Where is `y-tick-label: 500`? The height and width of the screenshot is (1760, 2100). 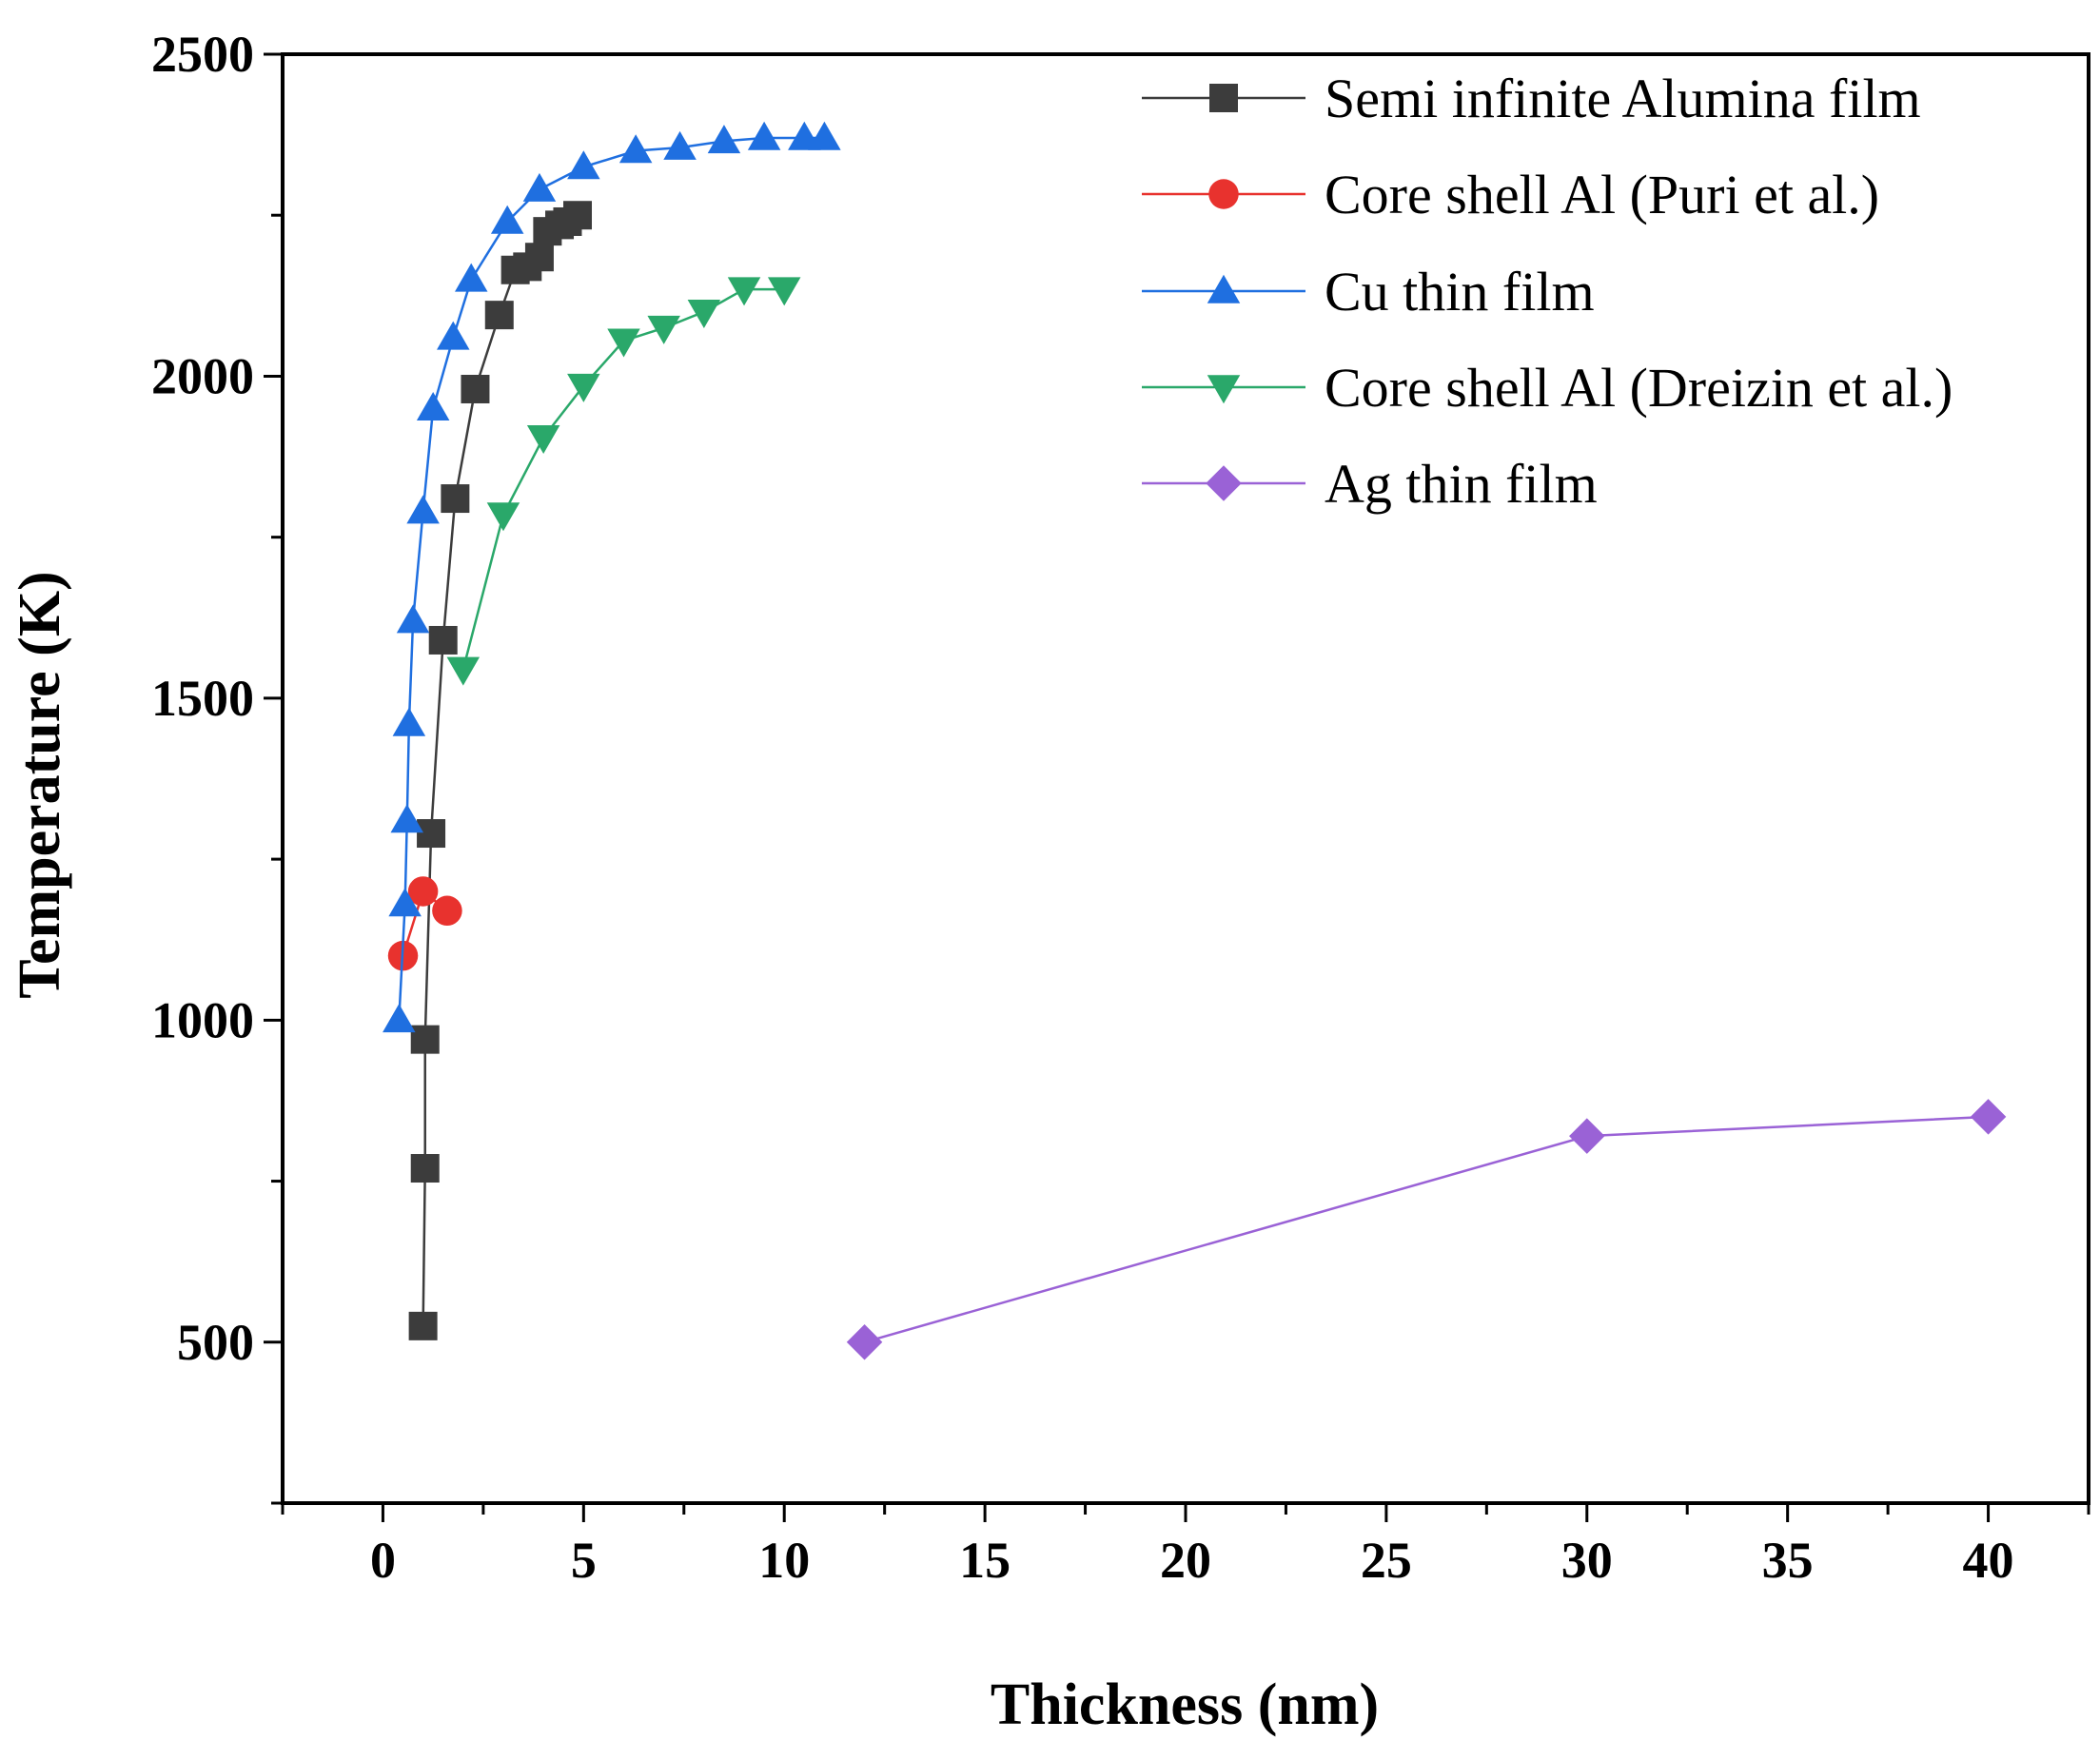 y-tick-label: 500 is located at coordinates (215, 1342).